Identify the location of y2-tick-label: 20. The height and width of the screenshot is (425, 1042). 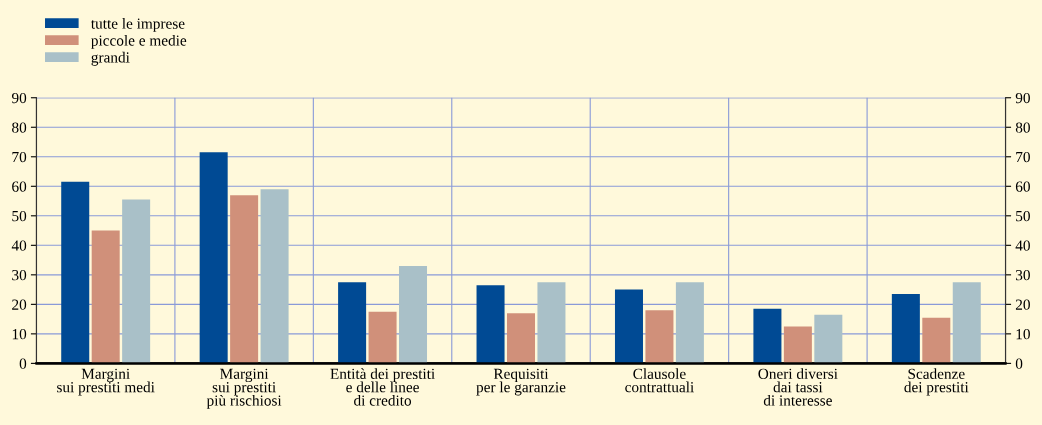
(1022, 304).